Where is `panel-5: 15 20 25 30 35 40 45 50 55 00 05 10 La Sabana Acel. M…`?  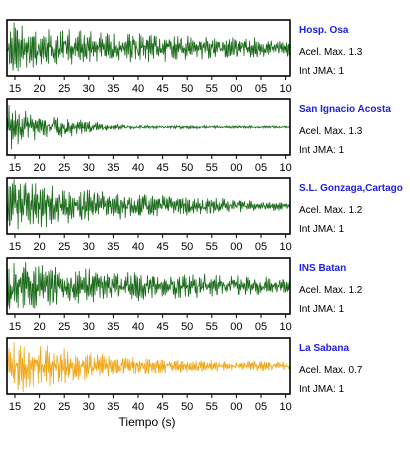
panel-5: 15 20 25 30 35 40 45 50 55 00 05 10 La Sabana Acel. M… is located at coordinates (184, 375).